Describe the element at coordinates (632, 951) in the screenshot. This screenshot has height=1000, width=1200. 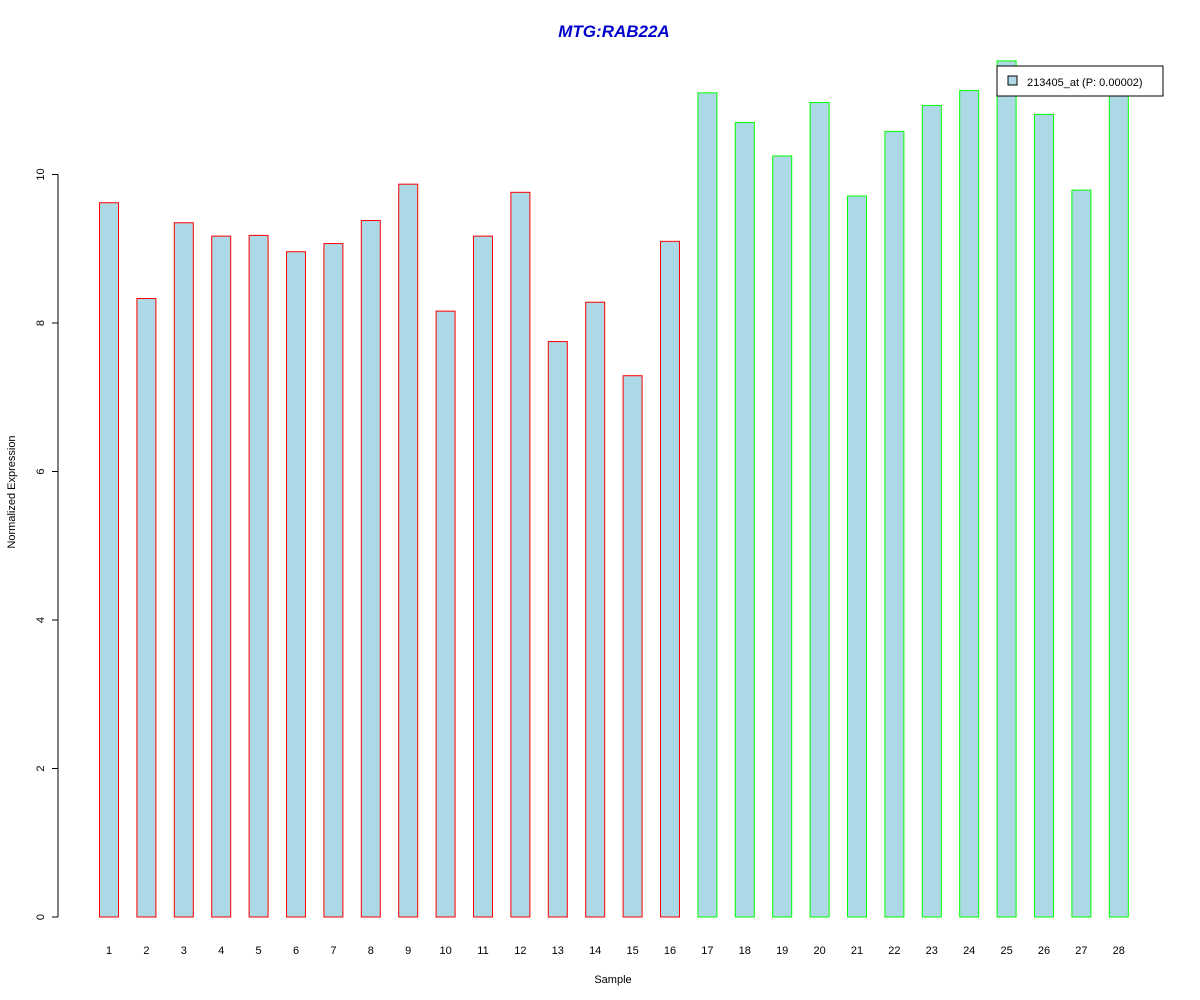
I see `x-axis-tick-label: 15` at that location.